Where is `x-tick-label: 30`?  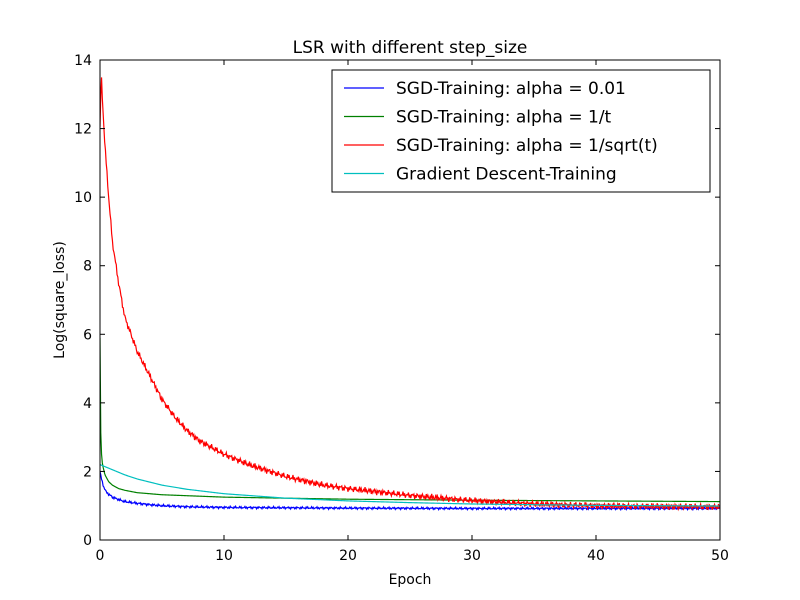 x-tick-label: 30 is located at coordinates (472, 556).